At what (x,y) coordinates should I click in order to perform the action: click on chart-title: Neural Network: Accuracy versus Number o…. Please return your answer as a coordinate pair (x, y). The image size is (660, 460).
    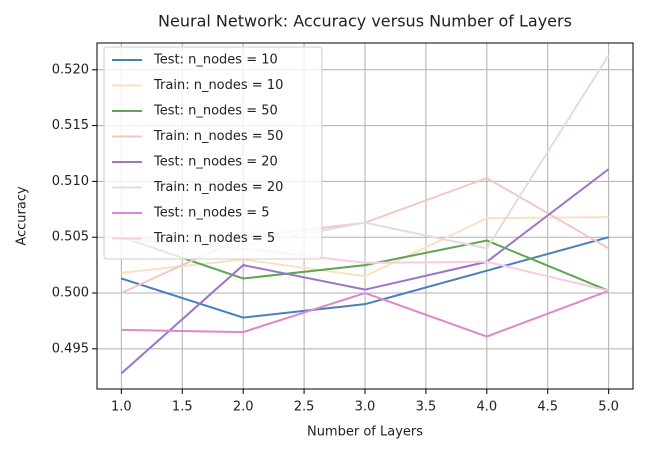
    Looking at the image, I should click on (365, 21).